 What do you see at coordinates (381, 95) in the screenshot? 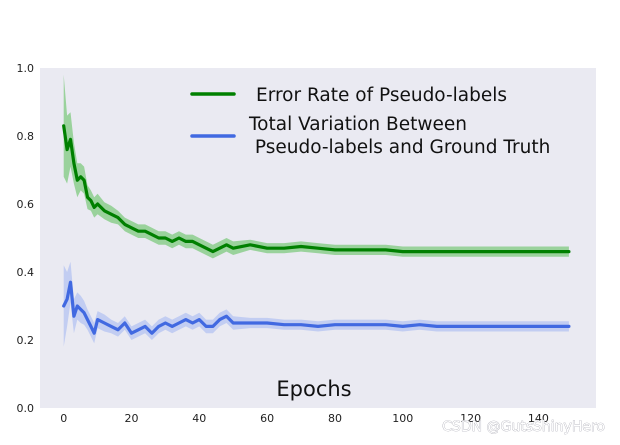
I see `legend-label-1: Error Rate of Pseudo-labels` at bounding box center [381, 95].